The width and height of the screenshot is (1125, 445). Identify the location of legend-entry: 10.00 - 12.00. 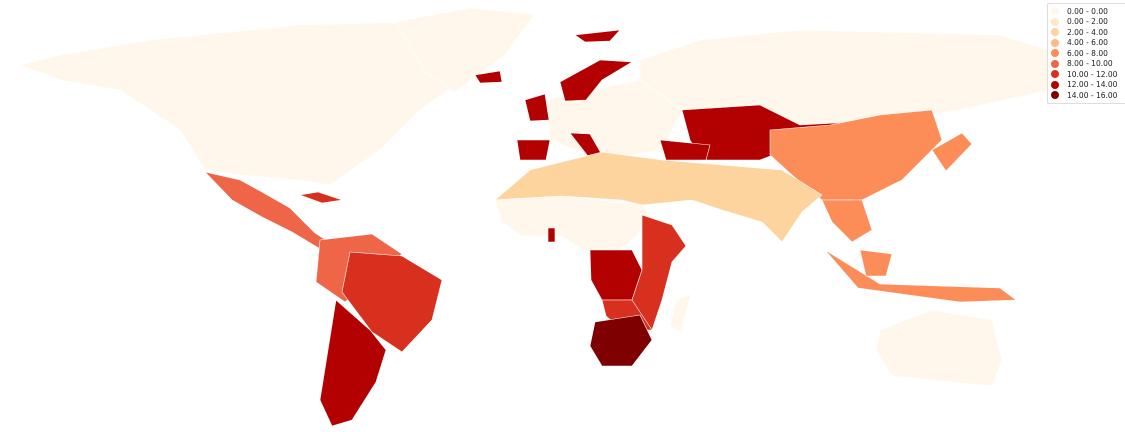
(1088, 74).